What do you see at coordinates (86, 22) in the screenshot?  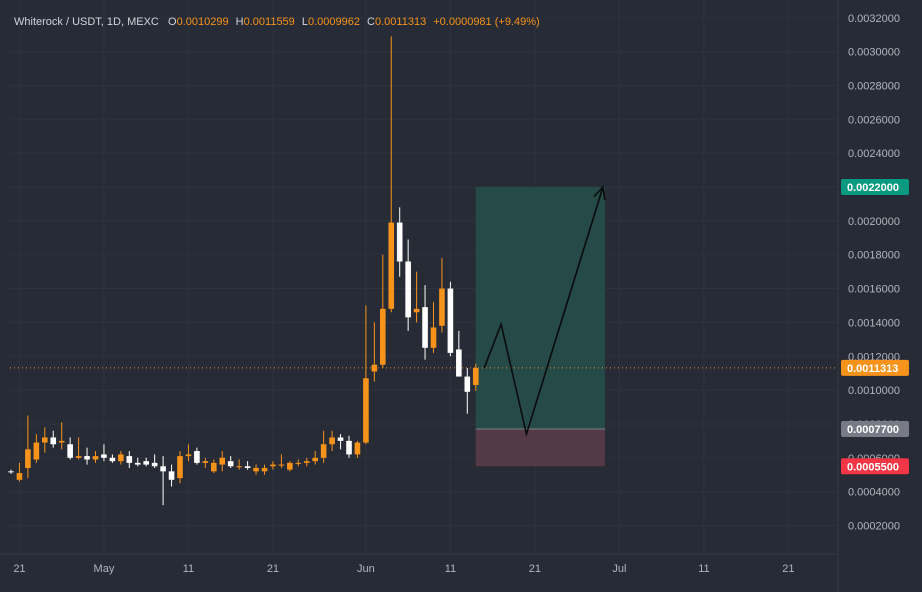 I see `symbol-title: Whiterock / USDT, 1D, MEXC` at bounding box center [86, 22].